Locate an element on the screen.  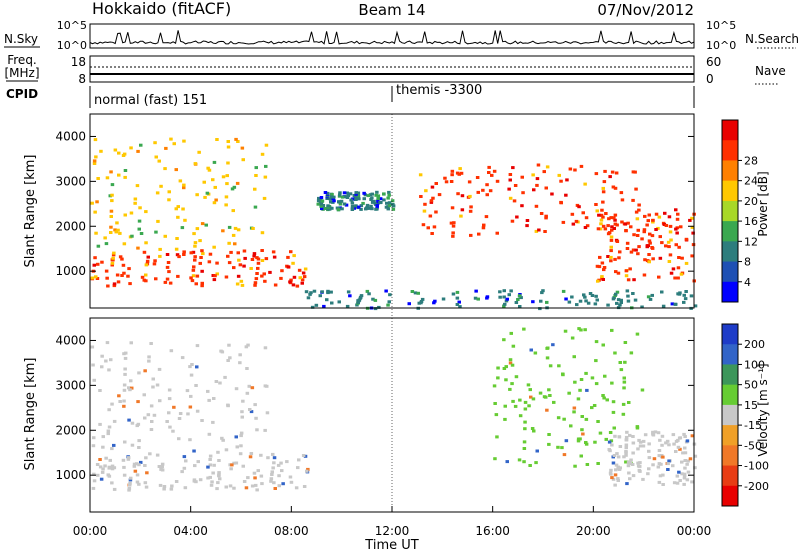
noise-panel-frame is located at coordinates (392, 36).